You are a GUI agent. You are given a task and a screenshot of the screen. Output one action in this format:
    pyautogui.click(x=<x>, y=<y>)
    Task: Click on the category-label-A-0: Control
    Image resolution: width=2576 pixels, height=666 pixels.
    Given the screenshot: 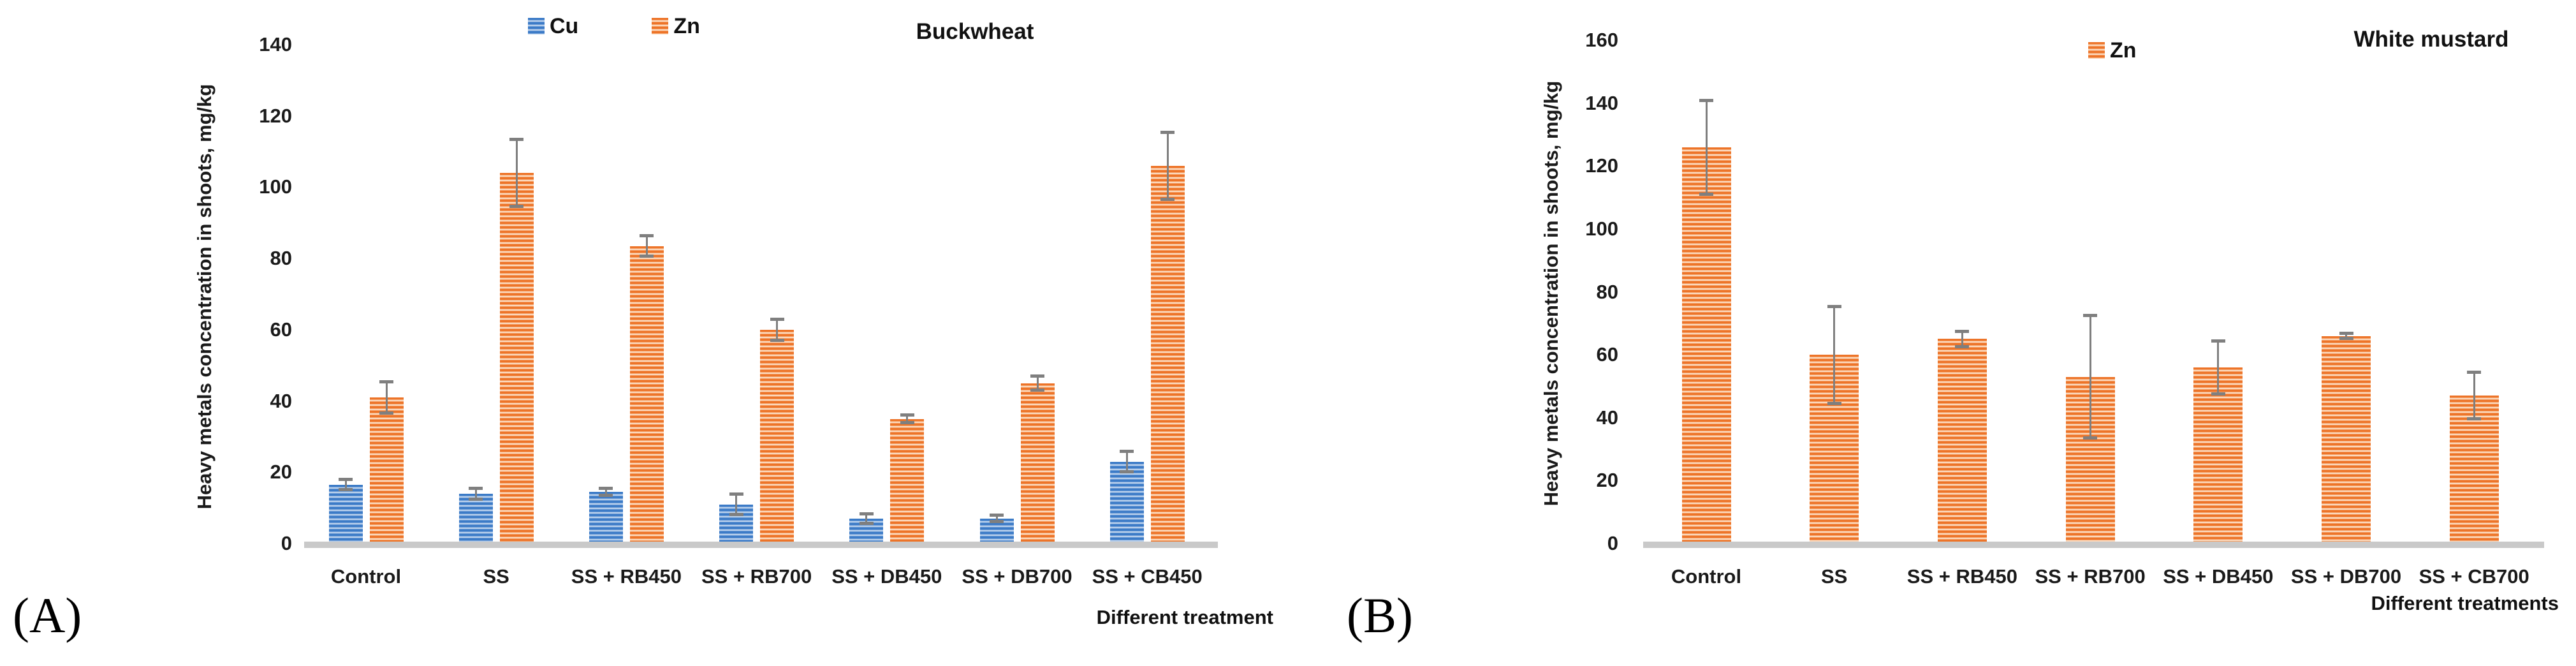 What is the action you would take?
    pyautogui.click(x=366, y=576)
    